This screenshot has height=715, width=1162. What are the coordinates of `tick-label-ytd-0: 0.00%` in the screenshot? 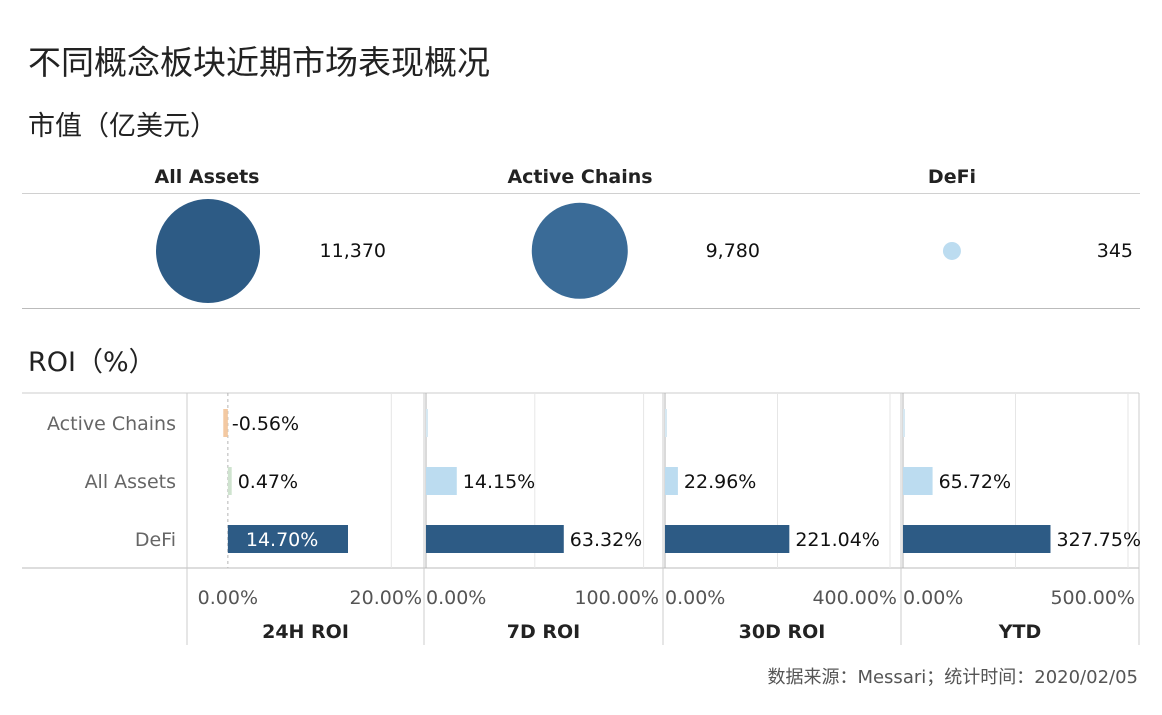 It's located at (933, 598).